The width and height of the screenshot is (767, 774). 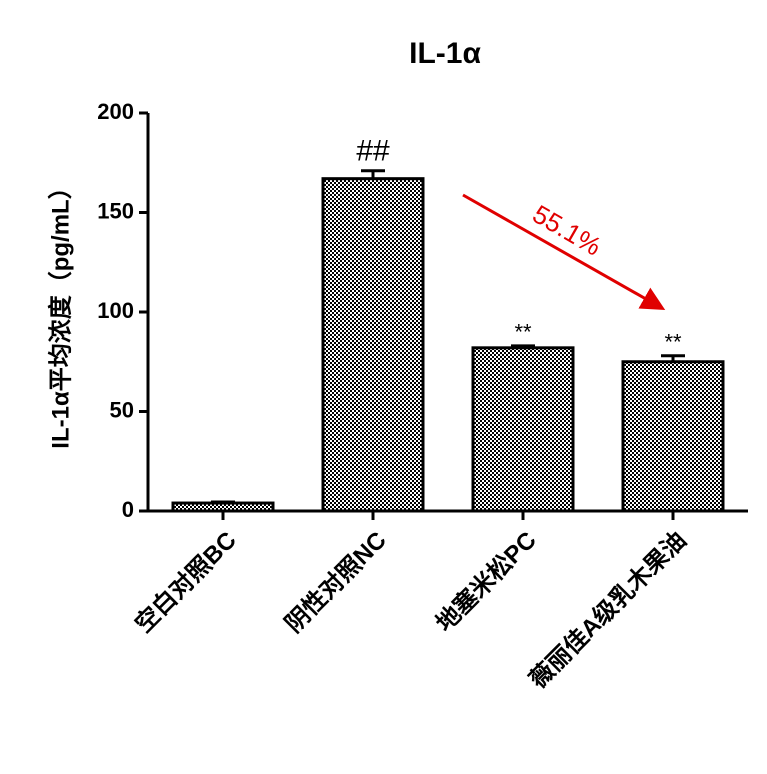 What do you see at coordinates (567, 230) in the screenshot?
I see `arrow-label: 55.1%` at bounding box center [567, 230].